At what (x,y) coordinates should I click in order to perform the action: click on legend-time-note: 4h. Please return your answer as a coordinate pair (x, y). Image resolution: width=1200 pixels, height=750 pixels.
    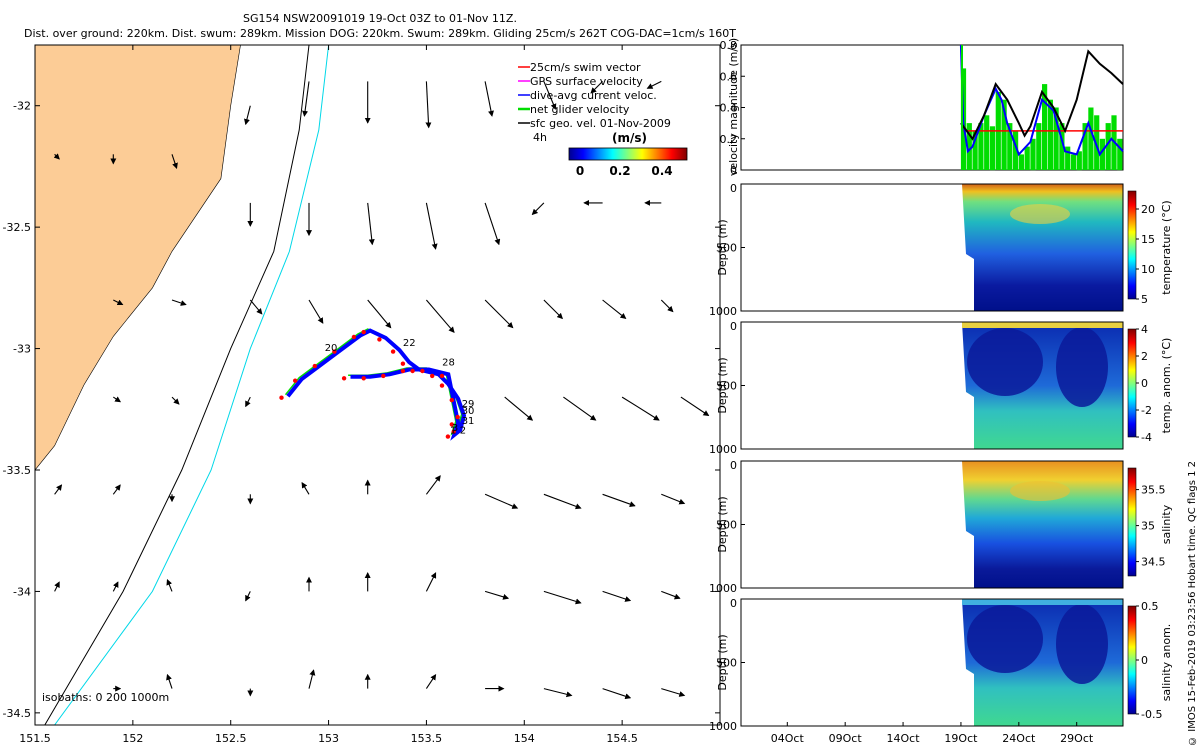
    Looking at the image, I should click on (540, 137).